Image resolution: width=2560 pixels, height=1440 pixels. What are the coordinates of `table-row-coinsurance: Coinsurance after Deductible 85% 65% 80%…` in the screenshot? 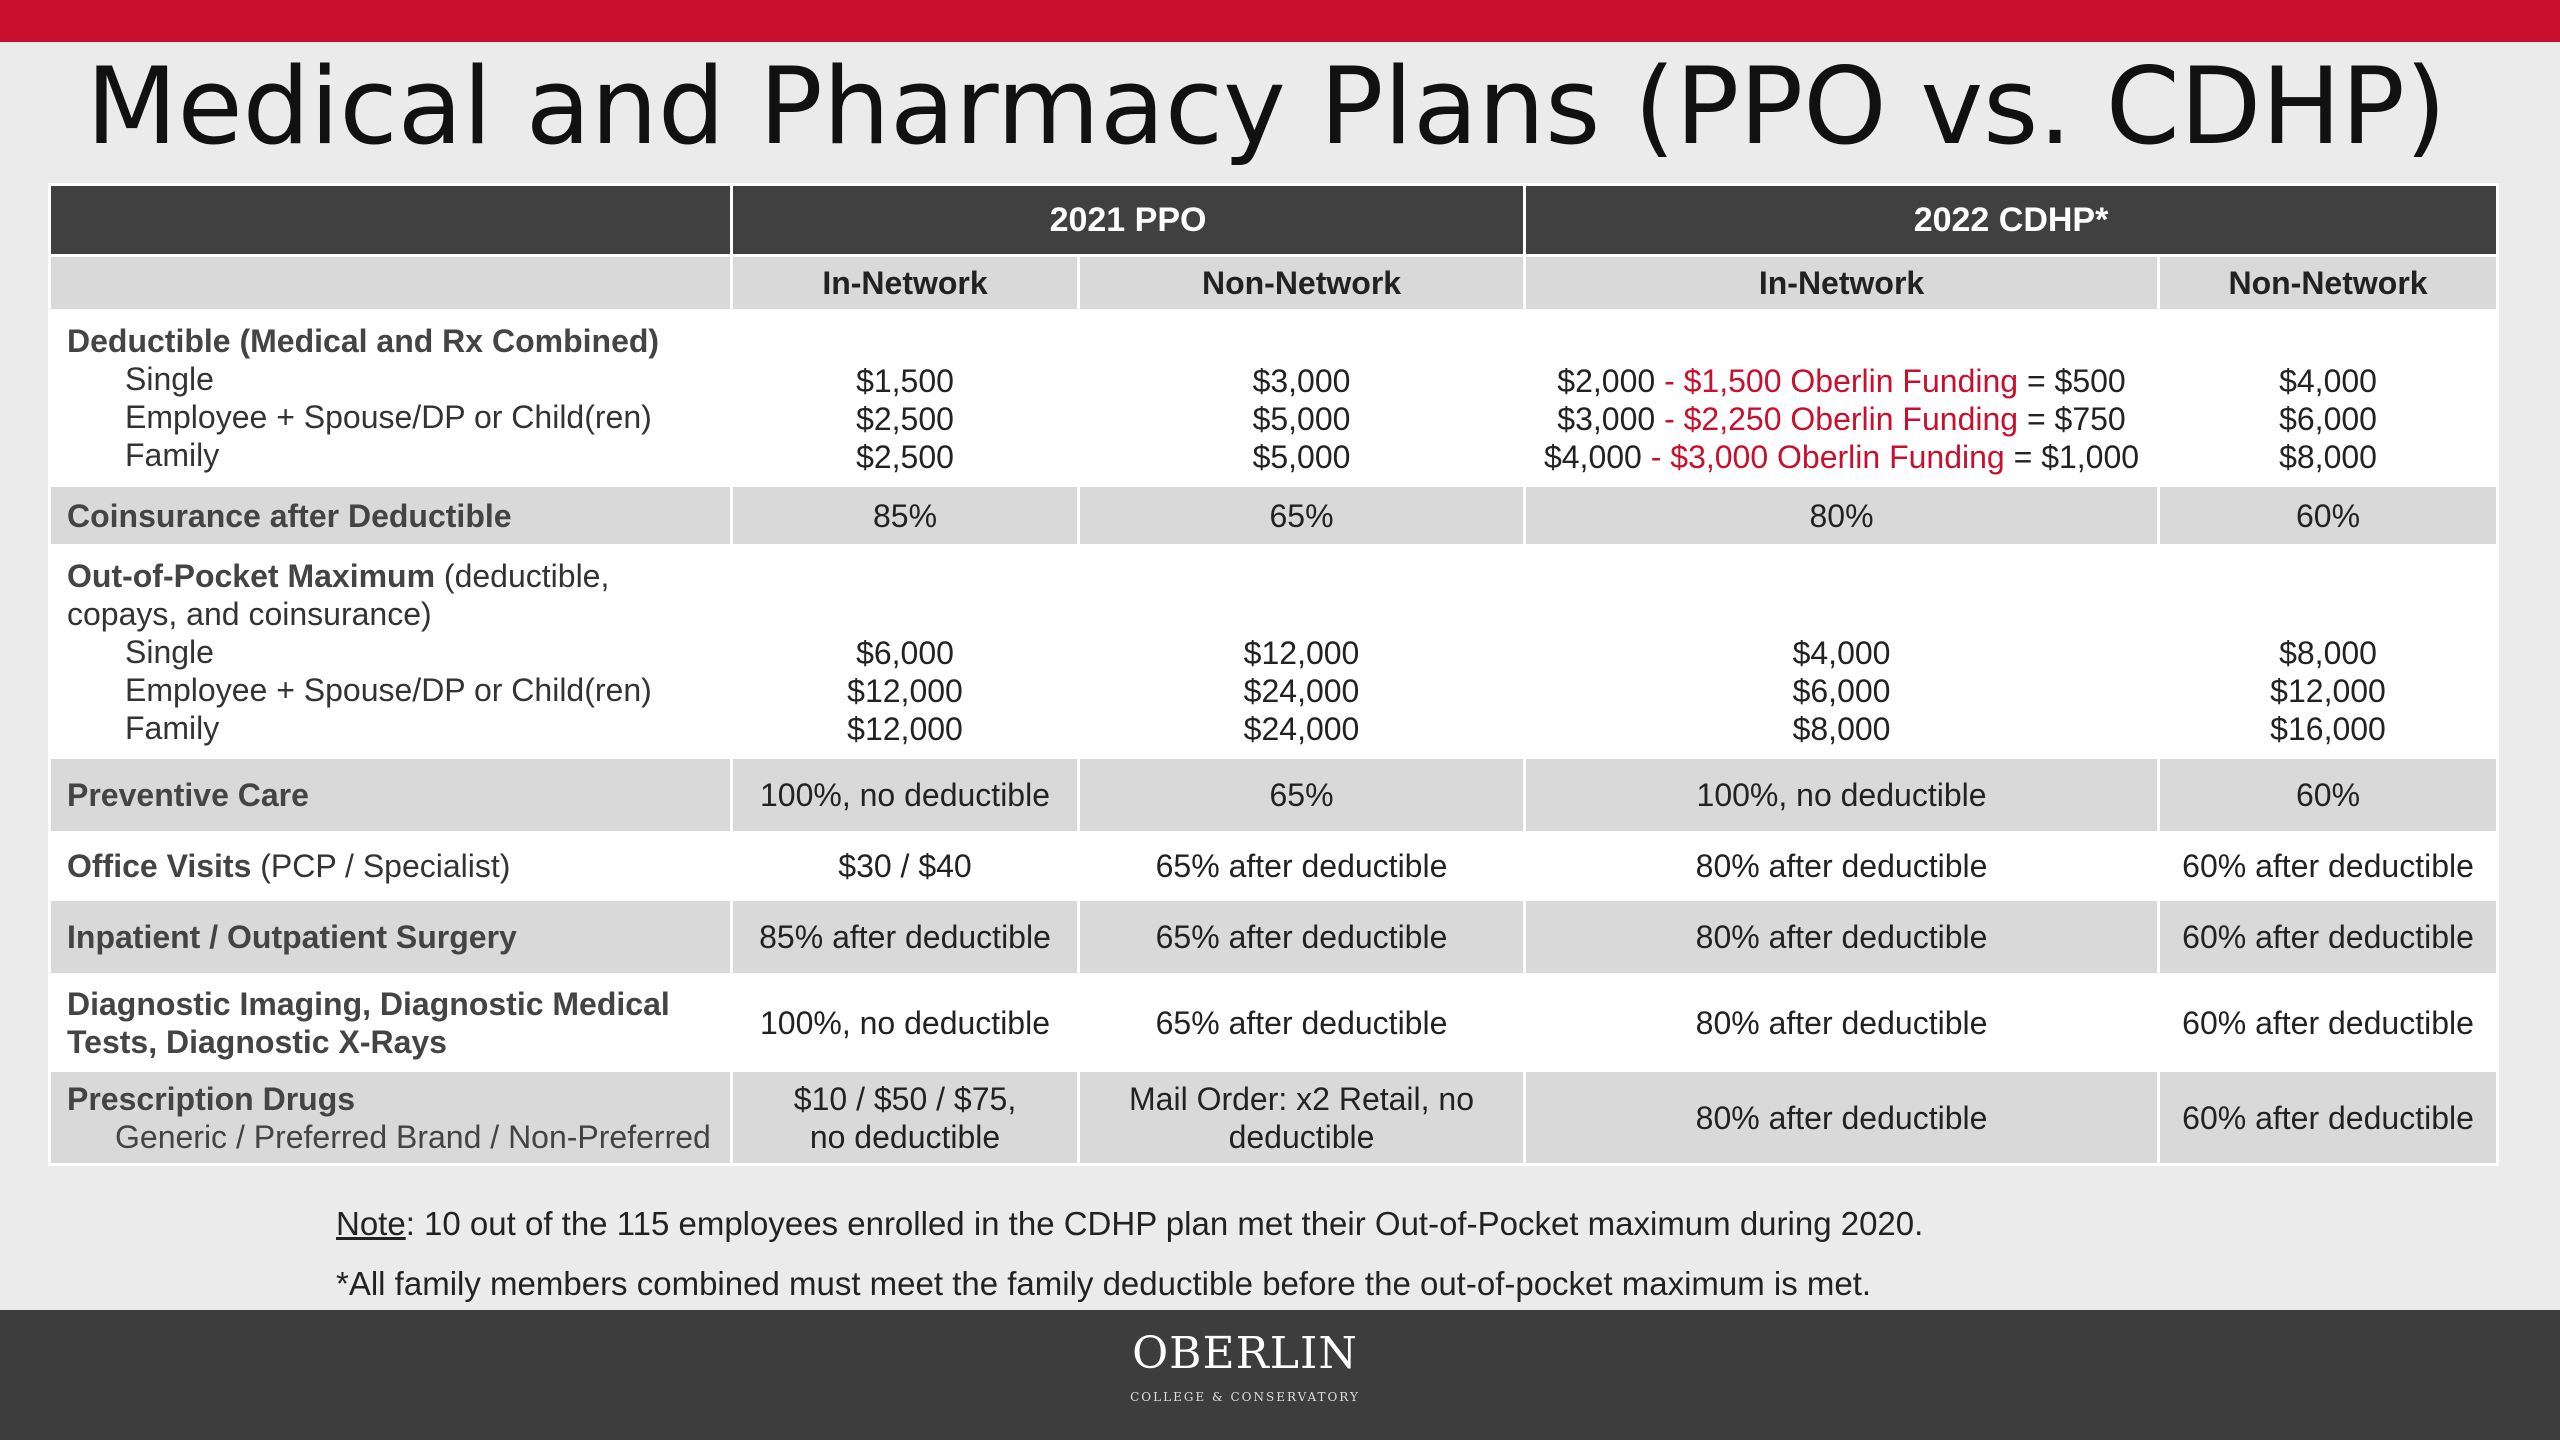 It's located at (1274, 515).